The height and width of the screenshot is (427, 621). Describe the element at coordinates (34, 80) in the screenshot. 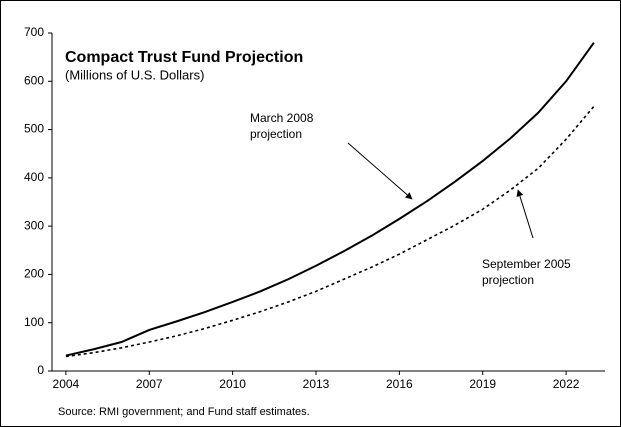

I see `y-tick-label: 600` at that location.